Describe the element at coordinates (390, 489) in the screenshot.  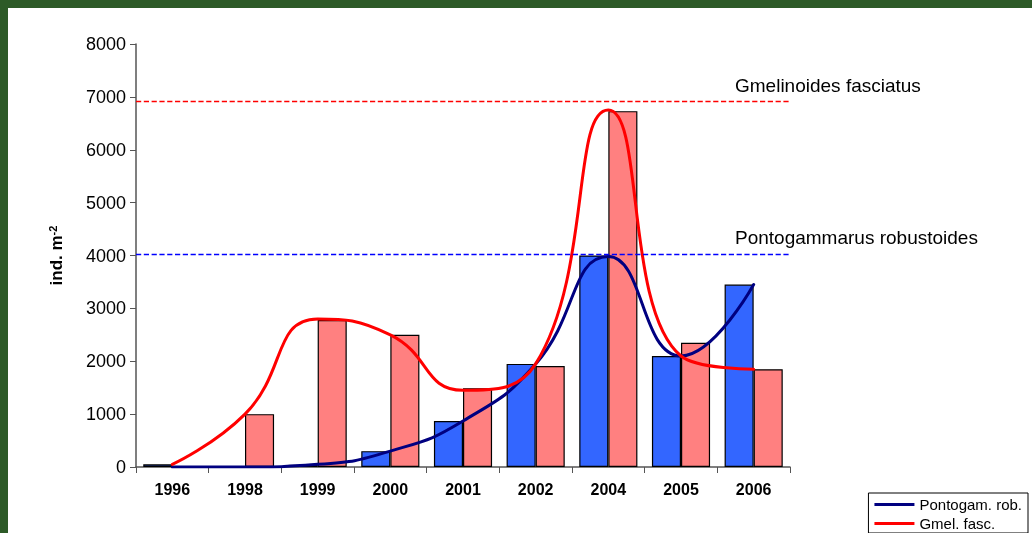
I see `x-tick-label: 2000` at that location.